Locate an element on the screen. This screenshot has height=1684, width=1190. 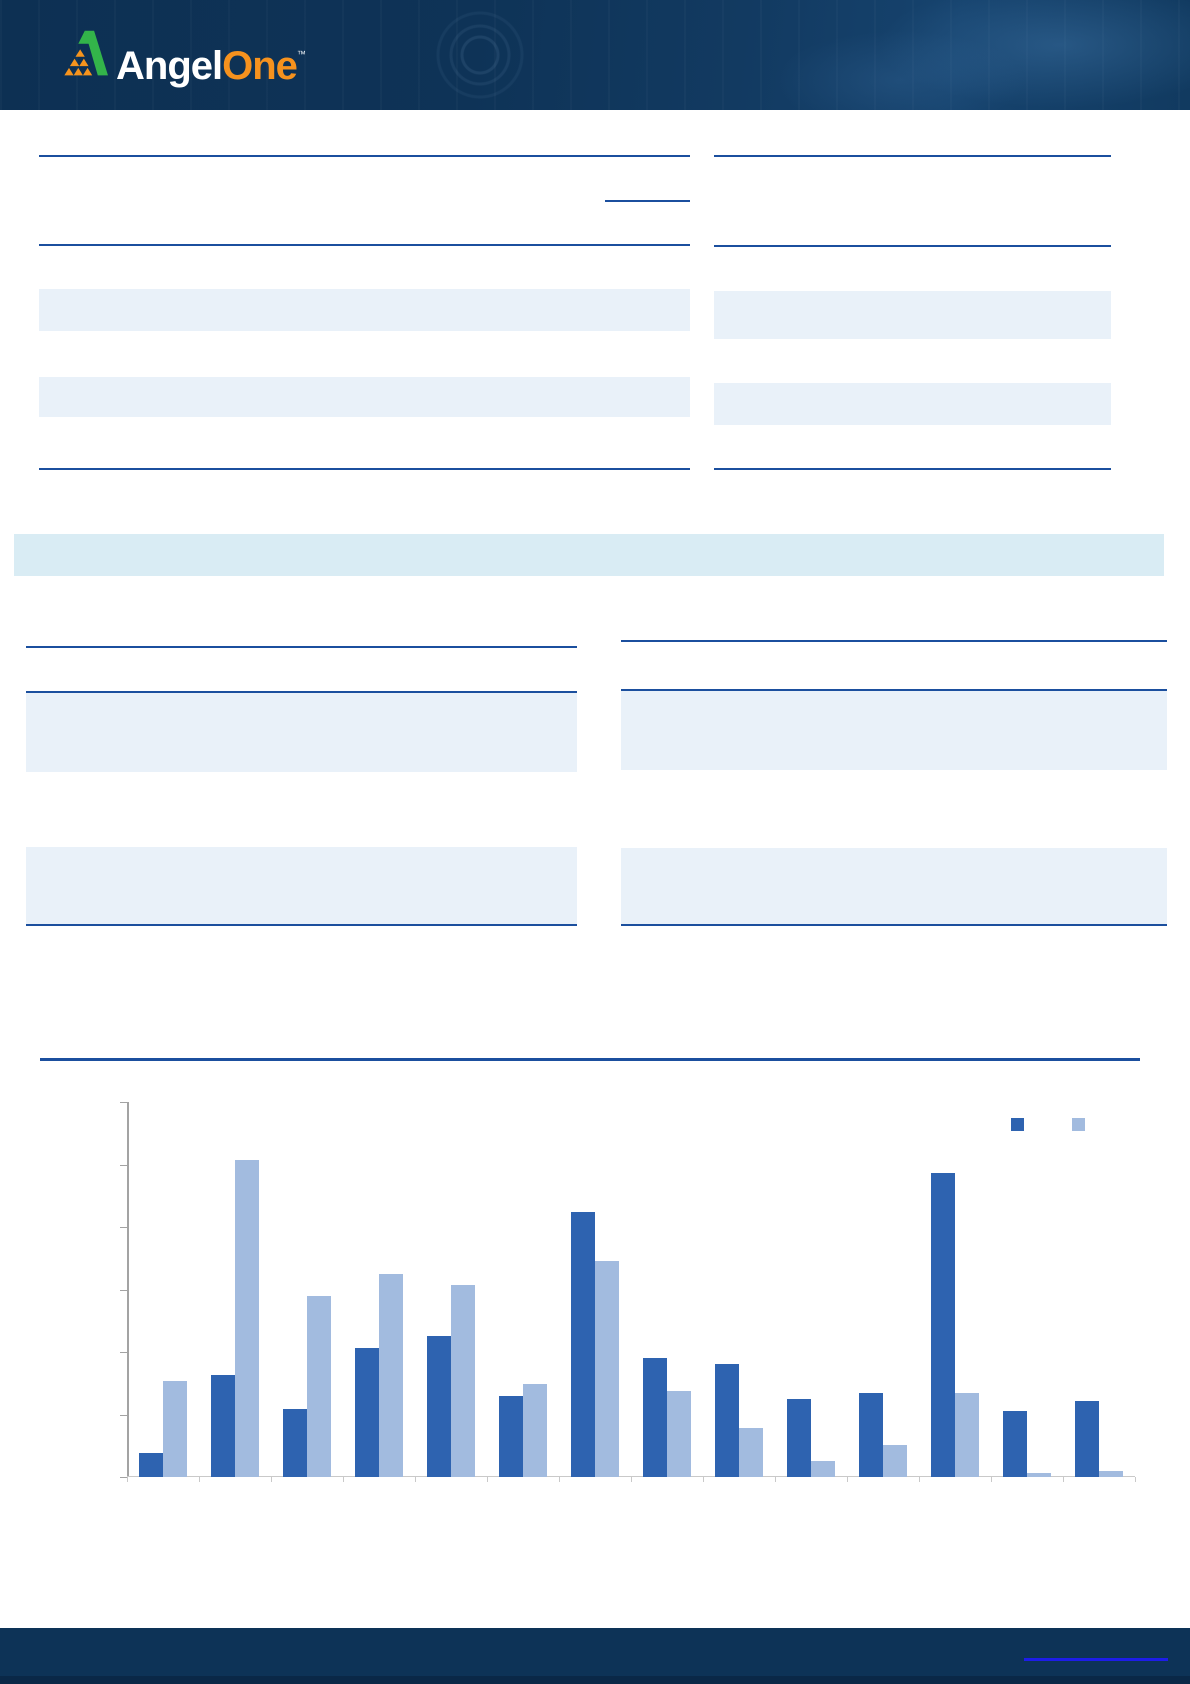
left-col-bottom-rule is located at coordinates (301, 925).